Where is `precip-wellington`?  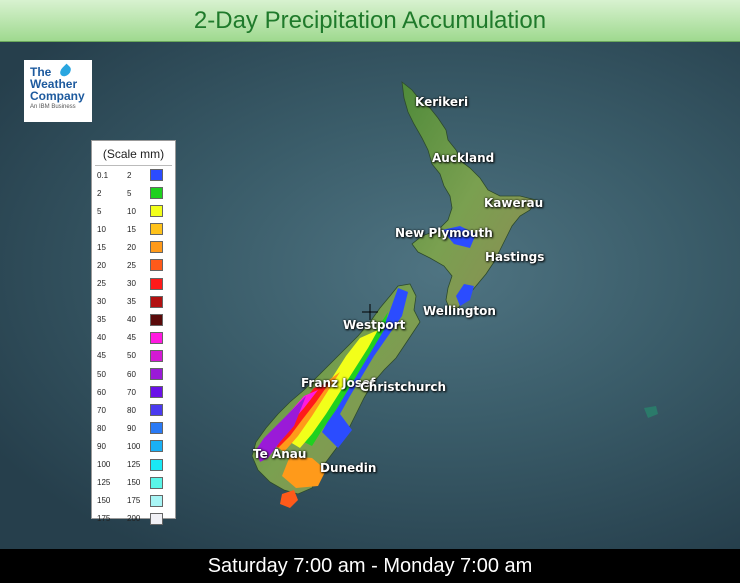 precip-wellington is located at coordinates (465, 295).